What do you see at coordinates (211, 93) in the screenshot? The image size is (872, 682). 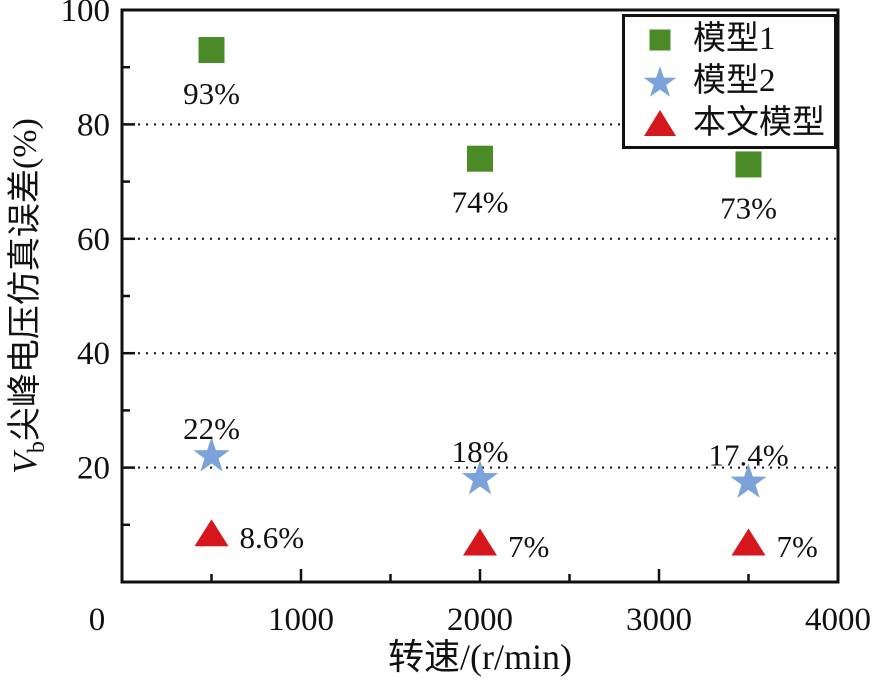 I see `point-label: 93%` at bounding box center [211, 93].